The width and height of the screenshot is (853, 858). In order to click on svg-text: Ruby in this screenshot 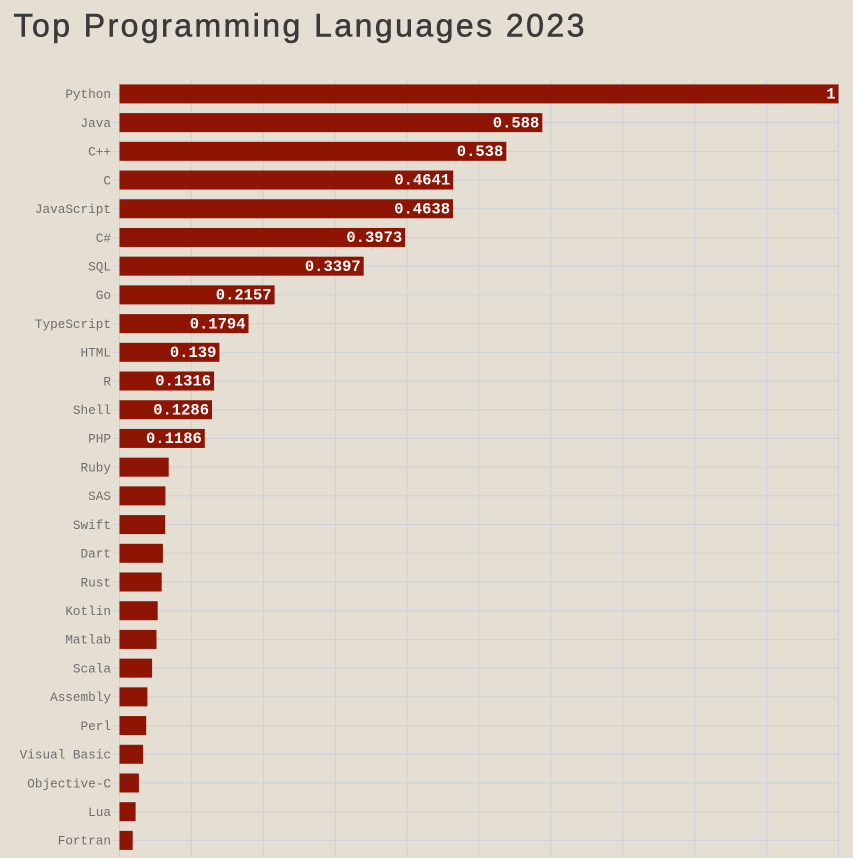, I will do `click(96, 467)`.